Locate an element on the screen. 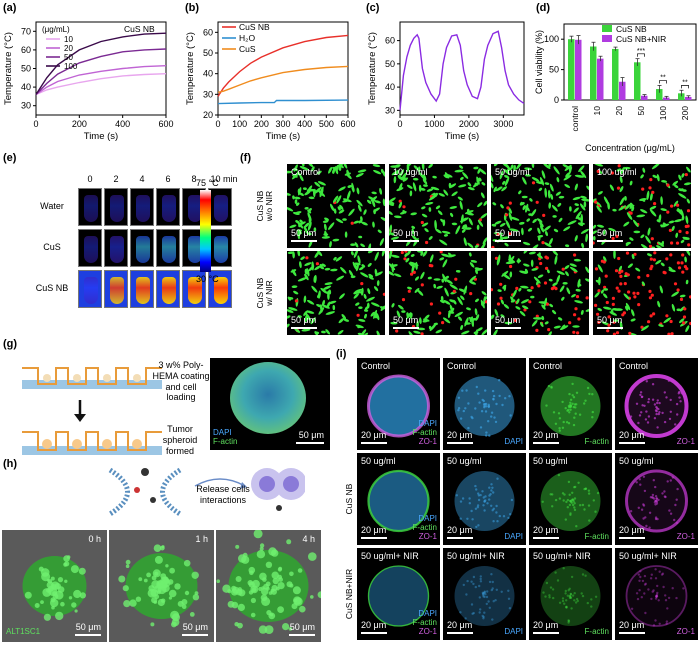  time-label: 10 min is located at coordinates (224, 179).